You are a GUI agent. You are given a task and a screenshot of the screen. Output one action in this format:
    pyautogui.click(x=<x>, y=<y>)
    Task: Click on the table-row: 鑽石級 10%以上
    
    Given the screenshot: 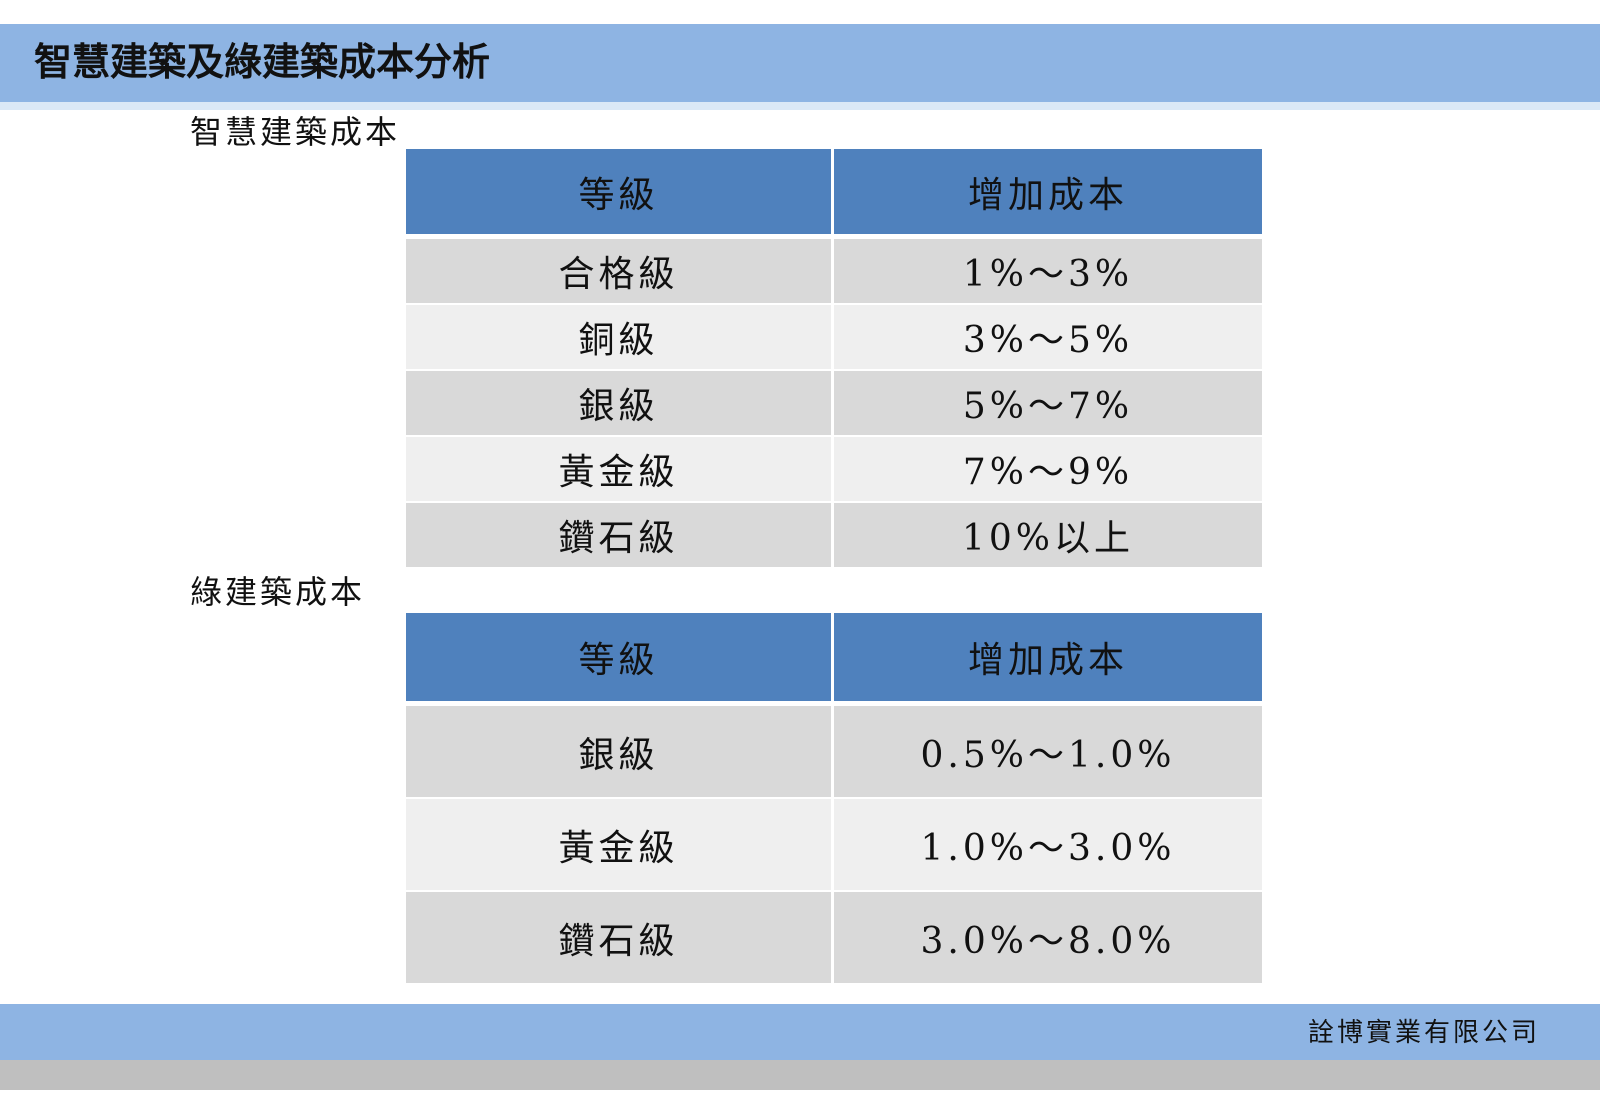 What is the action you would take?
    pyautogui.click(x=834, y=536)
    